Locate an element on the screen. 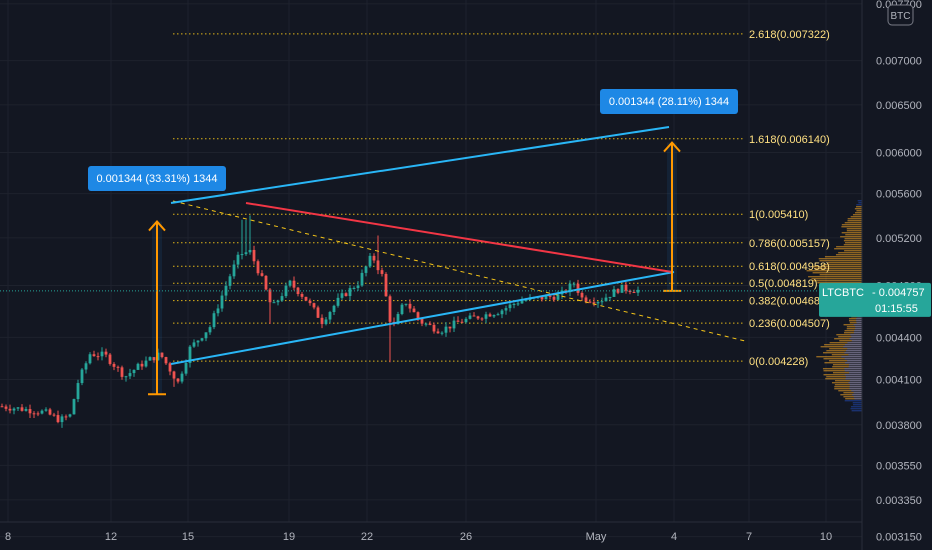 This screenshot has width=932, height=550. triangle-upper-line is located at coordinates (459, 237).